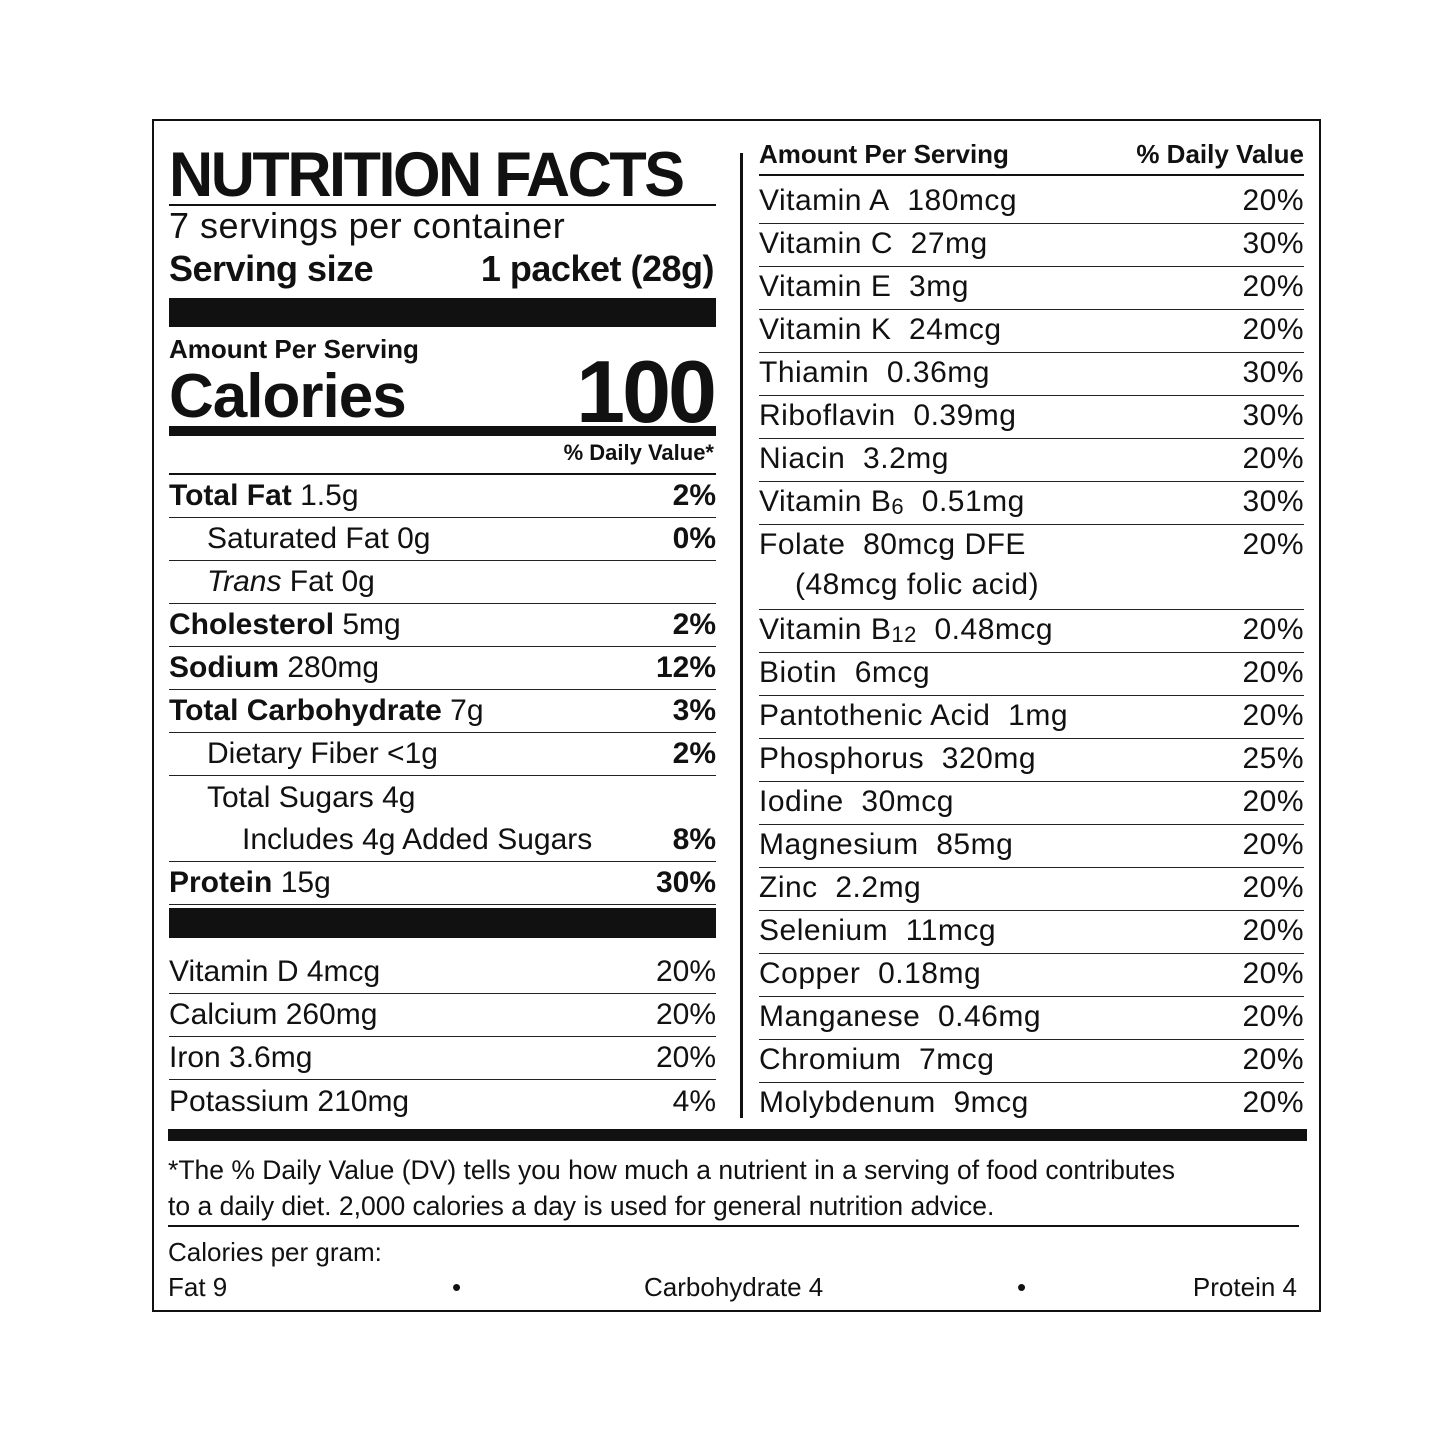  What do you see at coordinates (1031, 503) in the screenshot?
I see `vitamin-row: Vitamin B6 0.51mg 30%` at bounding box center [1031, 503].